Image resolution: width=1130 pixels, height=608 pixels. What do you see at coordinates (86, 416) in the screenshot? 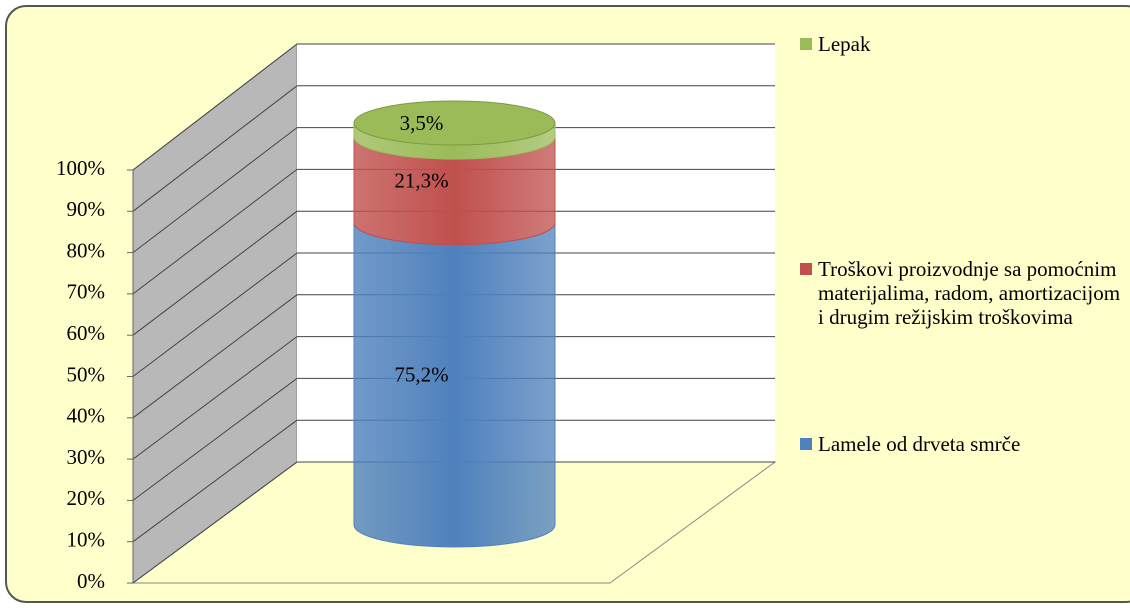
I see `y-tick-label: 40%` at bounding box center [86, 416].